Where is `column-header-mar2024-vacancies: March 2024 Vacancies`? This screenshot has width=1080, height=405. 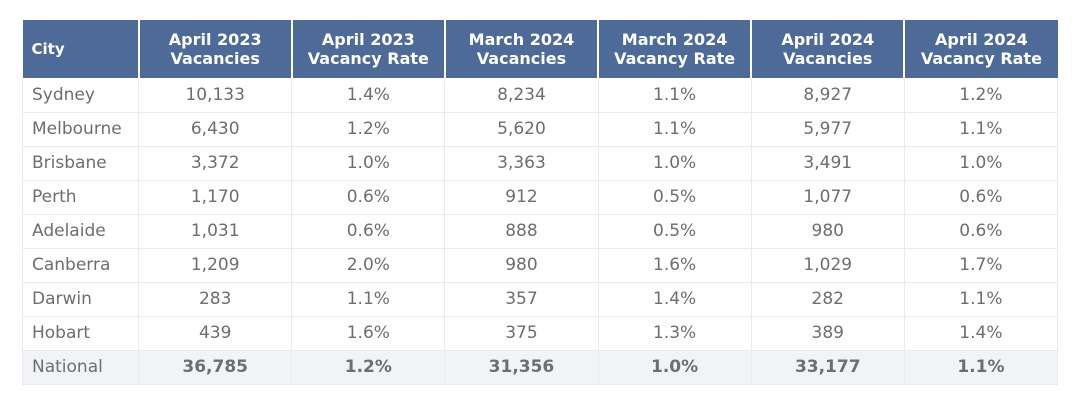 column-header-mar2024-vacancies: March 2024 Vacancies is located at coordinates (522, 49).